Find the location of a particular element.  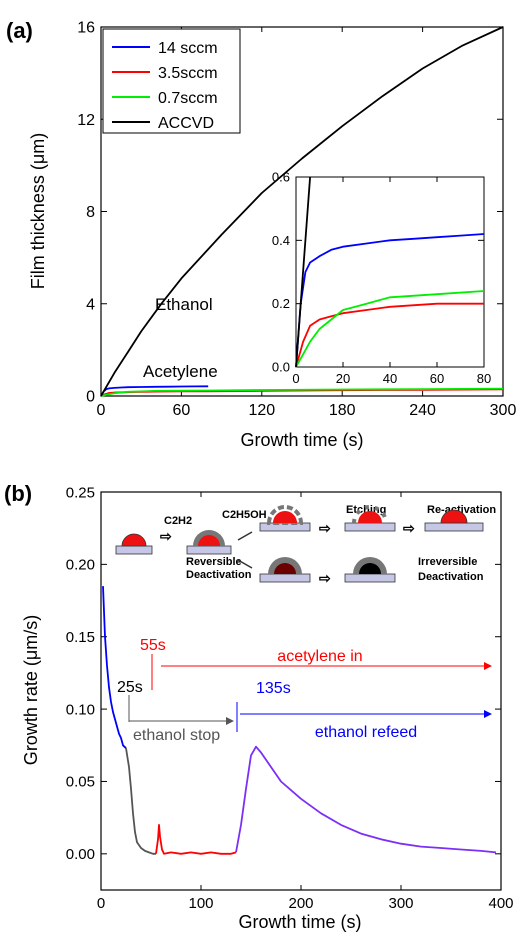

label-c2h5oh: C2H5OH is located at coordinates (244, 515).